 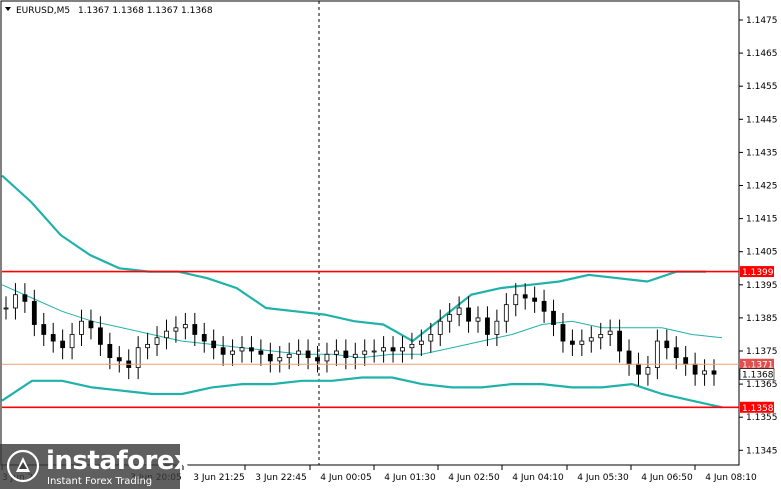 I want to click on level-price-badge-bg, so click(x=757, y=272).